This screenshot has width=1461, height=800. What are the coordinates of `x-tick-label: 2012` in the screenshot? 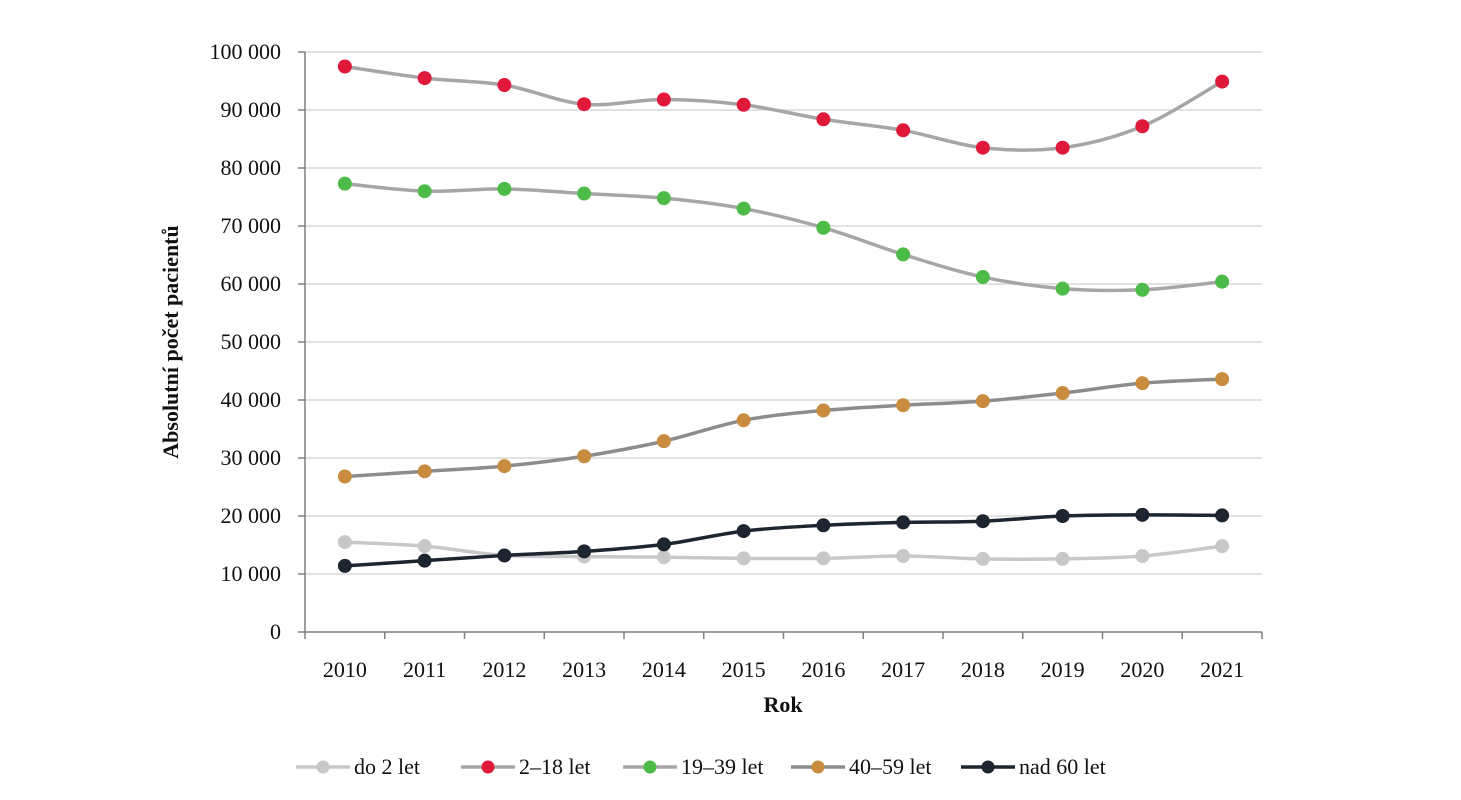 It's located at (504, 669).